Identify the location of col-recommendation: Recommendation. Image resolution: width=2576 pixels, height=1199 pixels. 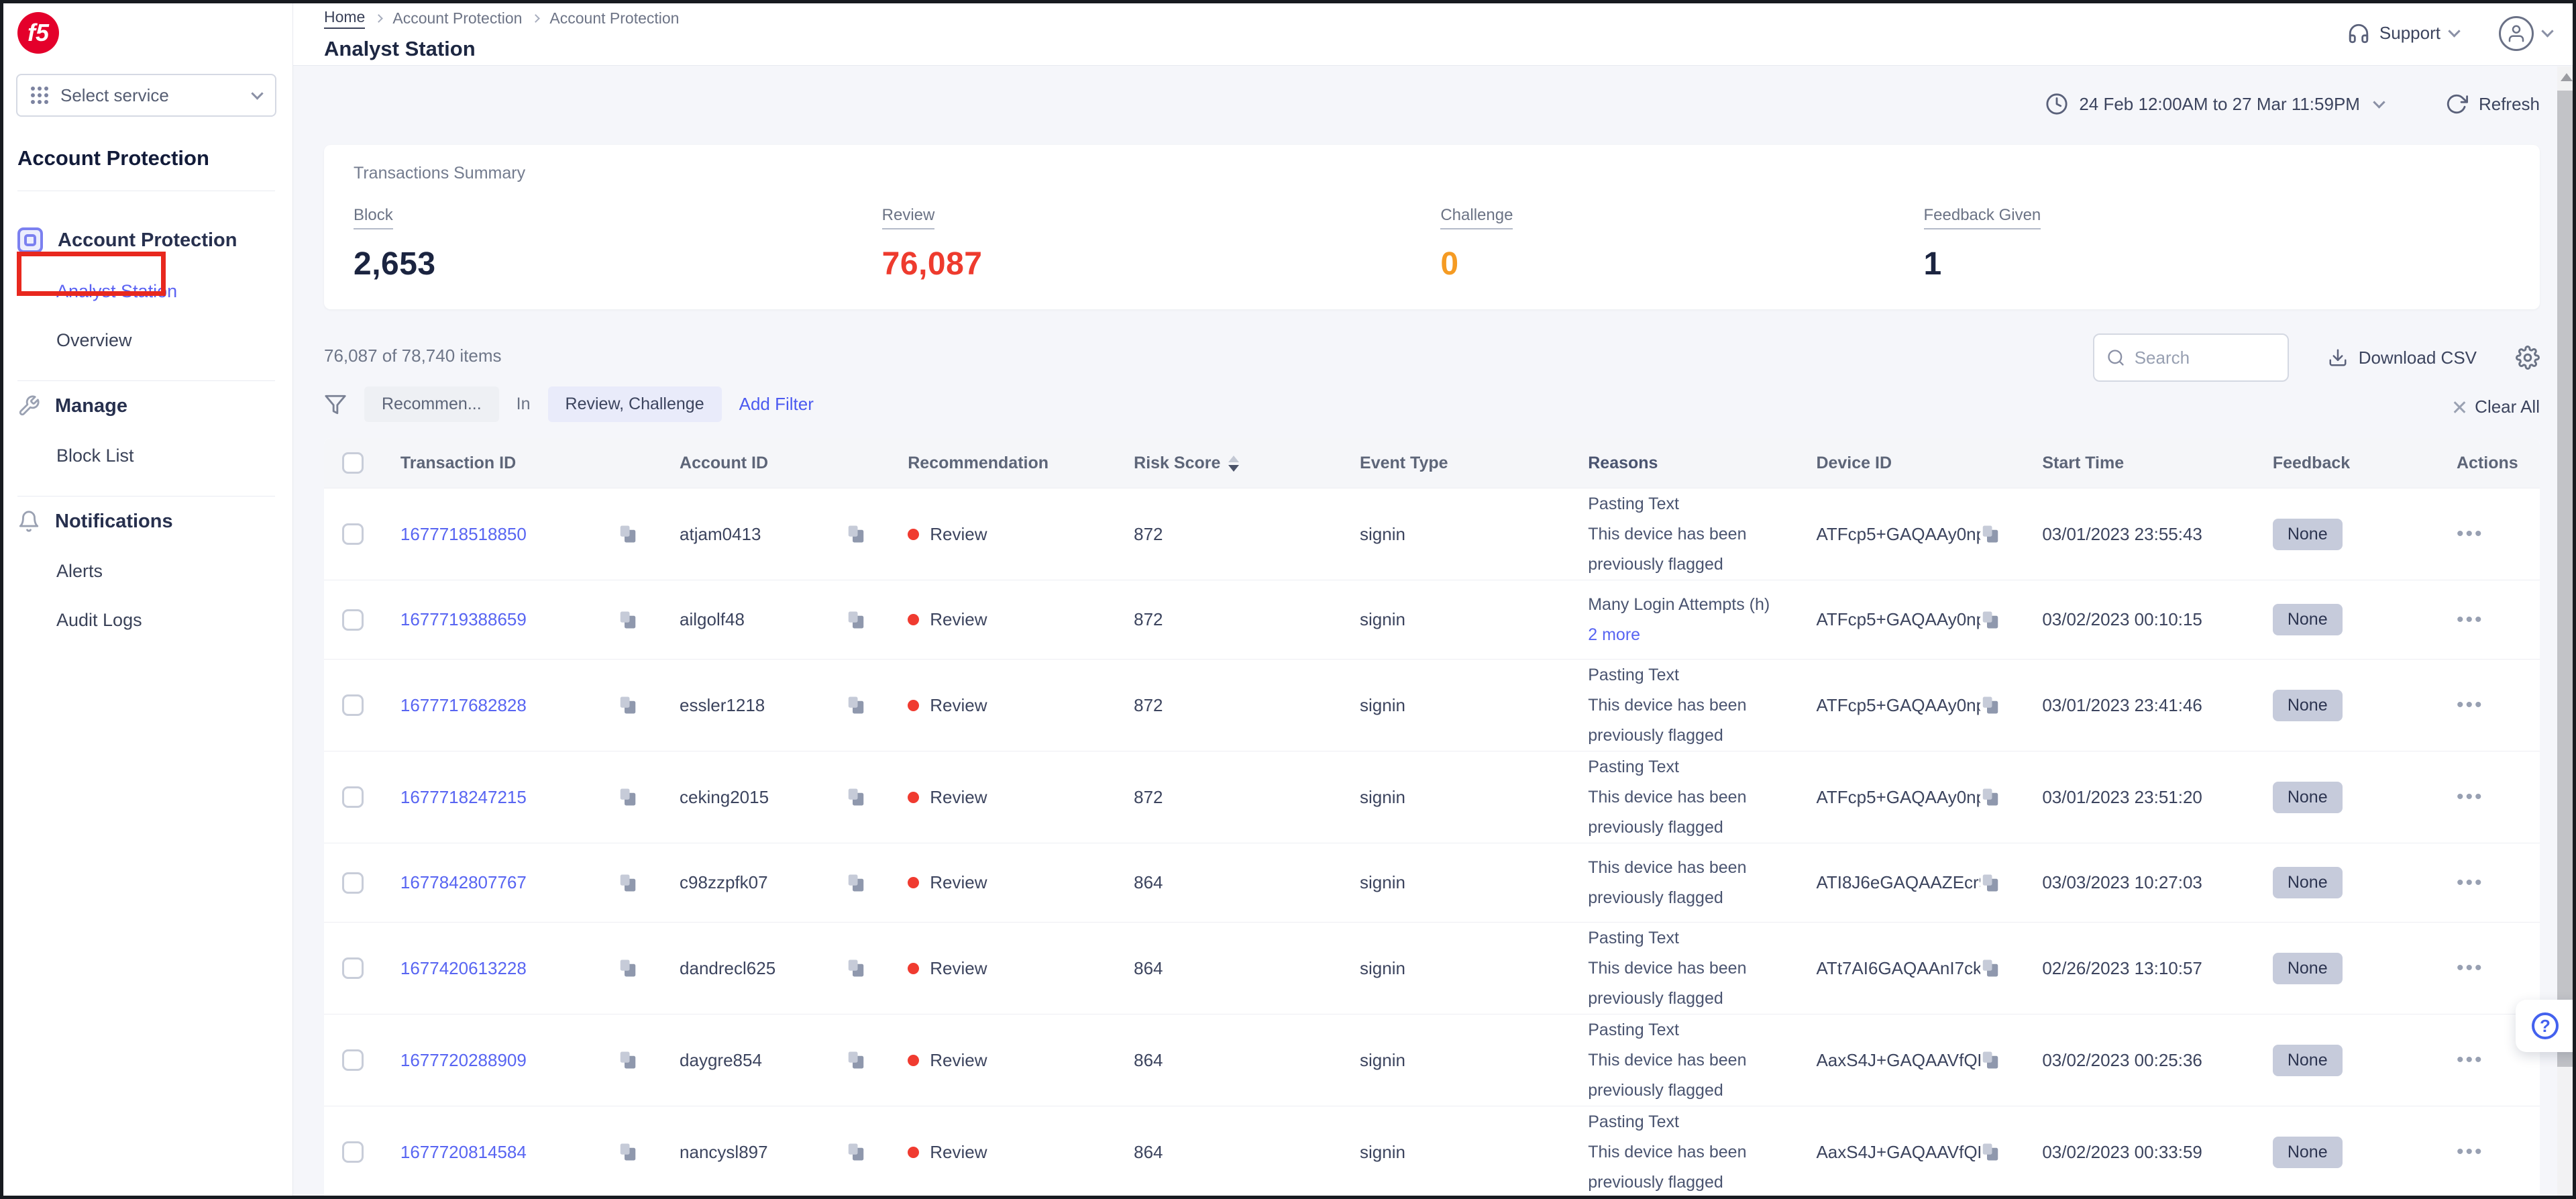
(978, 462).